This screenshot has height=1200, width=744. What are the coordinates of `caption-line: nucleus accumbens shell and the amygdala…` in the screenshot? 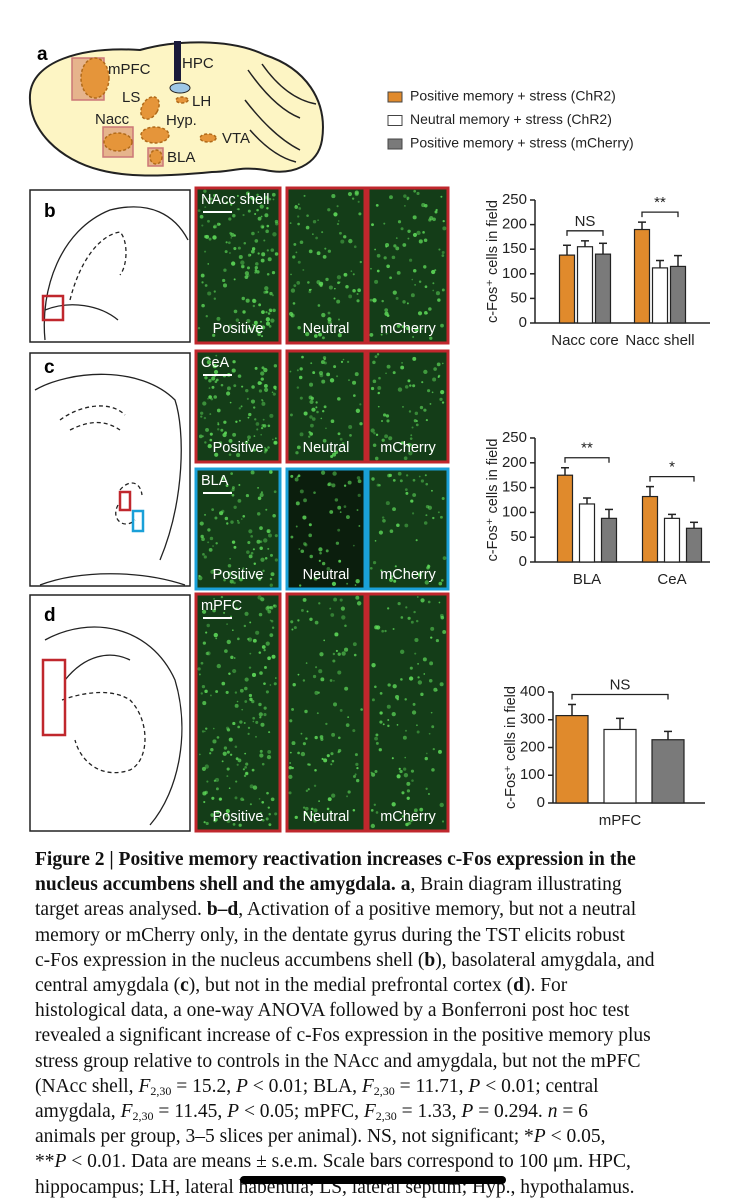 It's located at (385, 884).